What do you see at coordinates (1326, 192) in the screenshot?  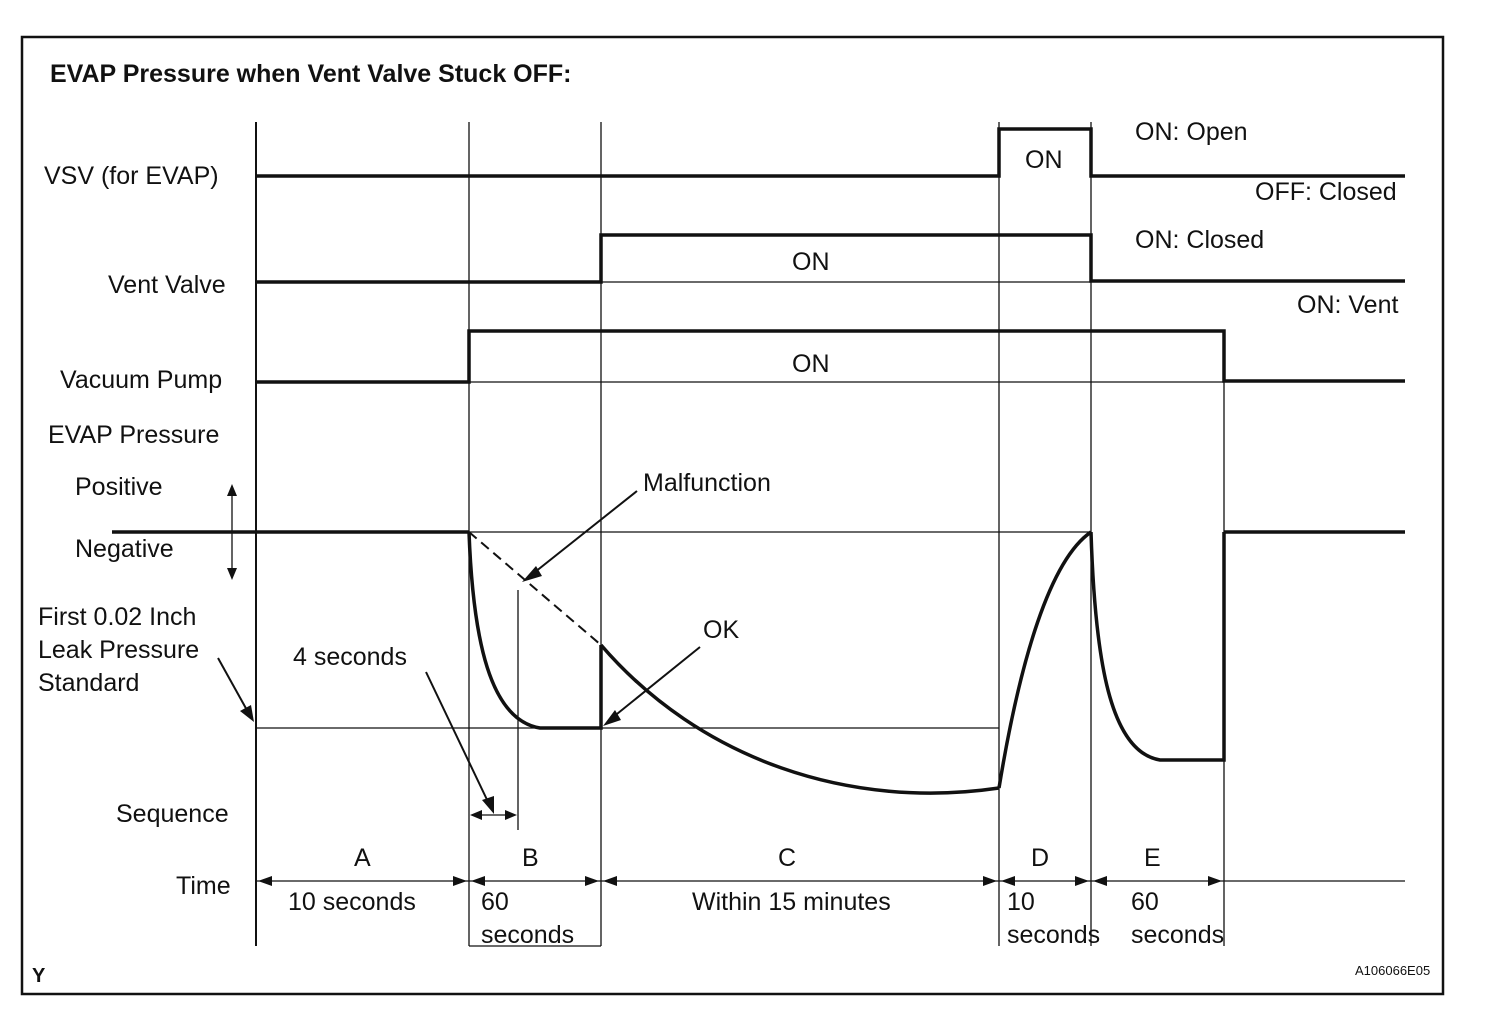 I see `vsv-off-legend: OFF: Closed` at bounding box center [1326, 192].